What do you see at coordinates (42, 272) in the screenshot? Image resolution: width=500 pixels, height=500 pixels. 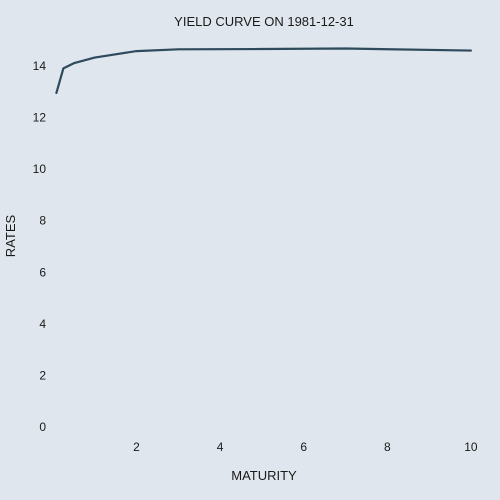 I see `y-tick-label: 6` at bounding box center [42, 272].